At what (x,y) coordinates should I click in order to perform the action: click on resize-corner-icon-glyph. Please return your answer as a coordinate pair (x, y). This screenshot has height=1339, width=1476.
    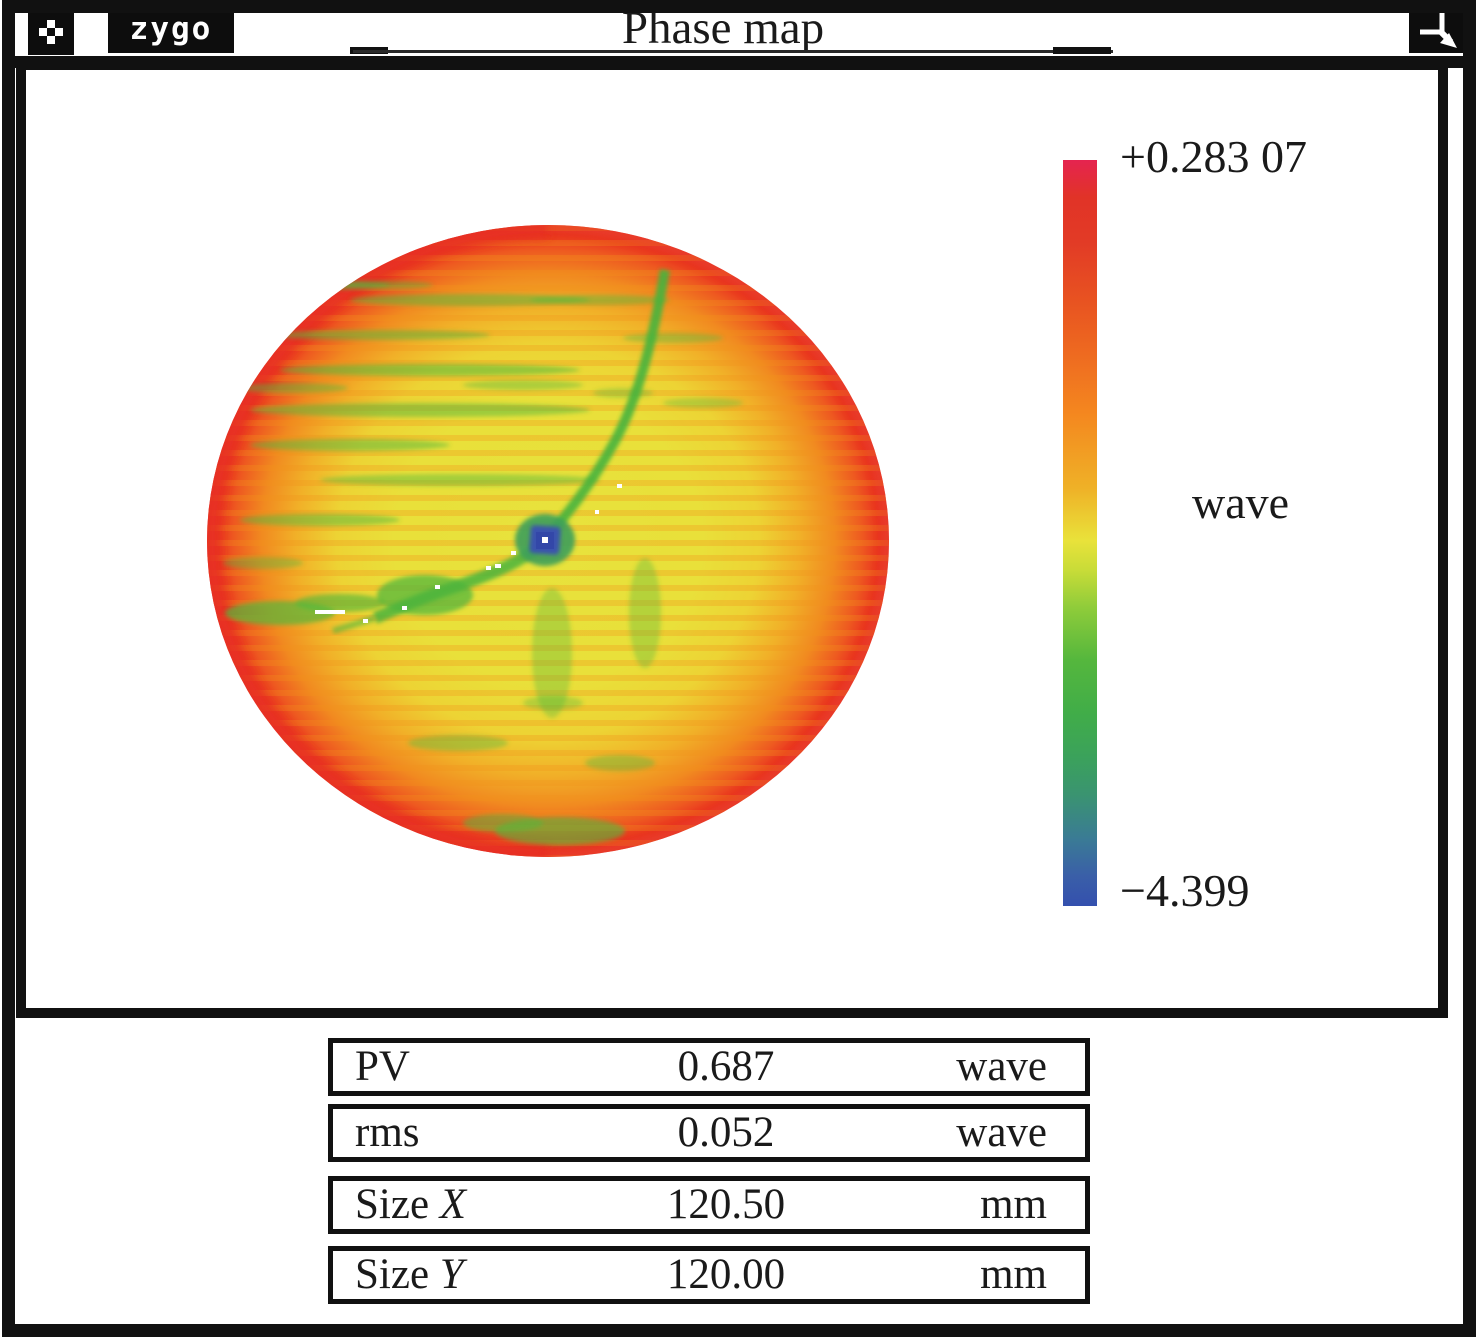
    Looking at the image, I should click on (1436, 29).